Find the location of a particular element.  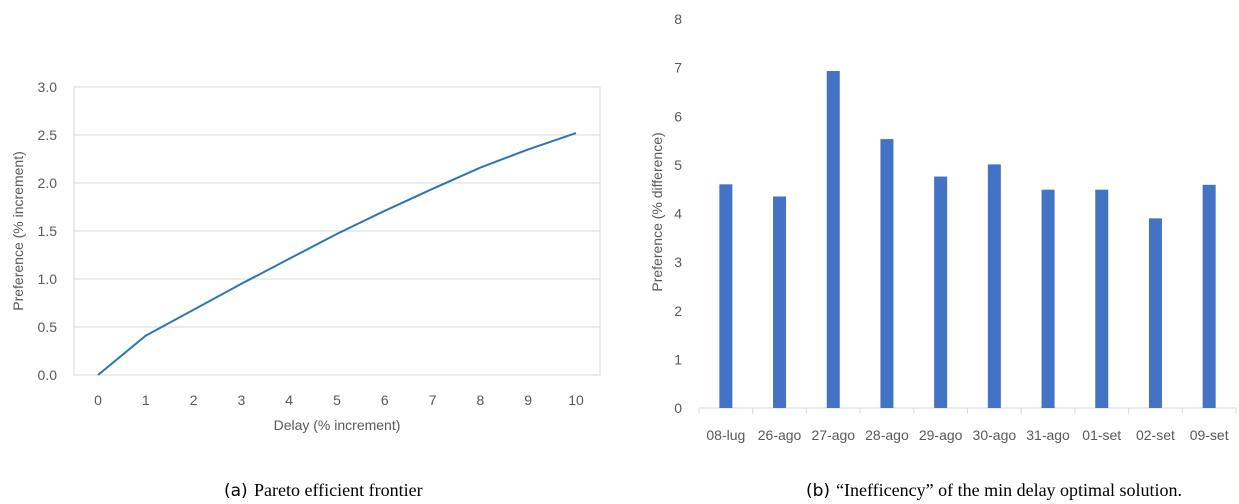

x-tick-label-a: 0 is located at coordinates (98, 400).